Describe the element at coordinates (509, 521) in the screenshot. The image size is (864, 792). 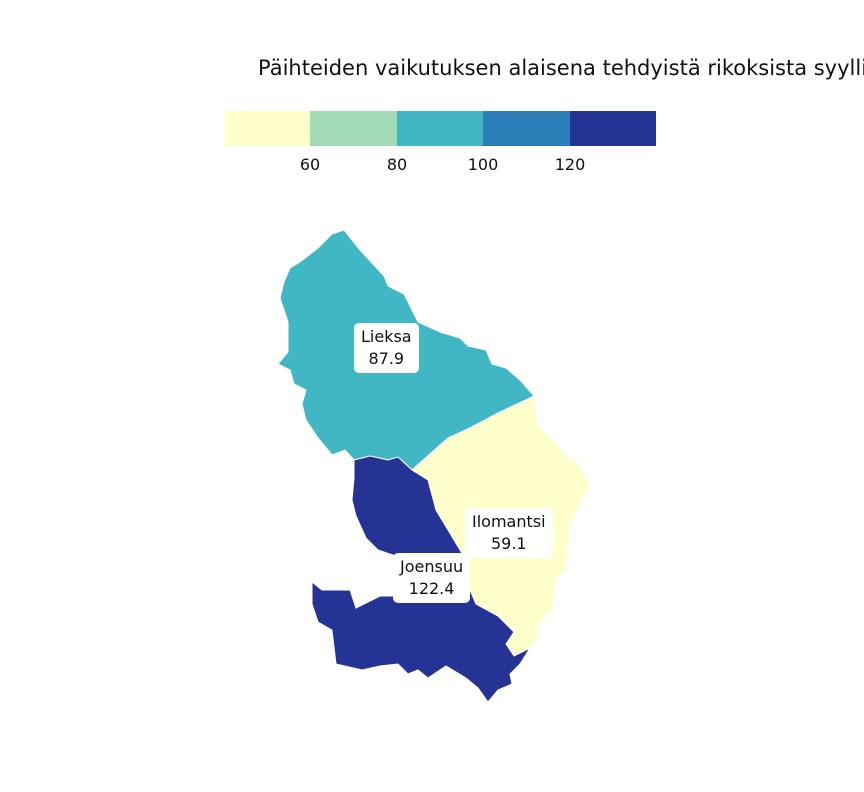
I see `ilomantsi-label-name: Ilomantsi` at that location.